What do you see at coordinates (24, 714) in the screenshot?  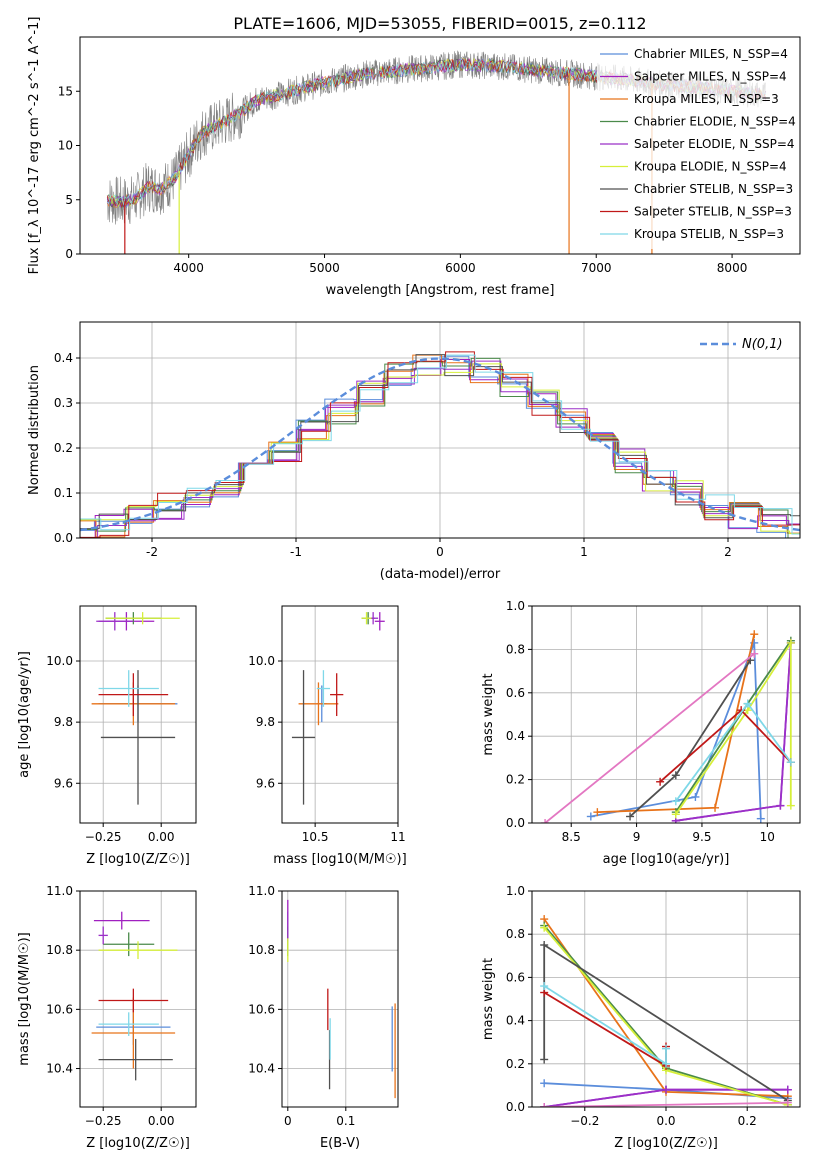 I see `y-axis-label: age [log10(age/yr)]` at bounding box center [24, 714].